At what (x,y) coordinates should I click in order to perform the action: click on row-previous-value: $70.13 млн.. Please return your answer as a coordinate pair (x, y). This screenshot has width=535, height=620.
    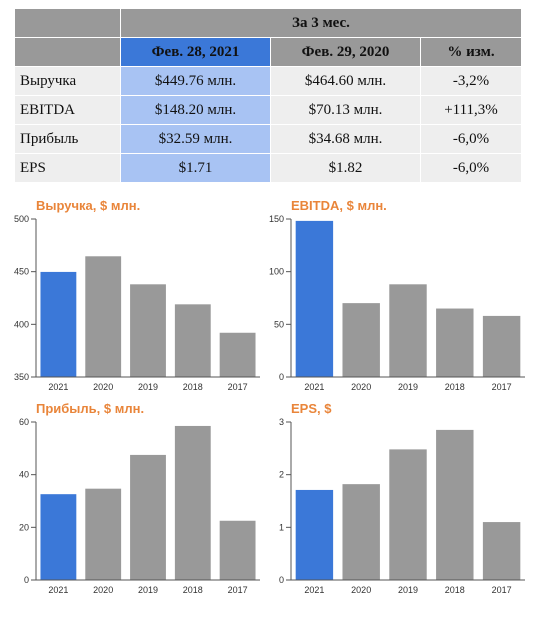
    Looking at the image, I should click on (345, 110).